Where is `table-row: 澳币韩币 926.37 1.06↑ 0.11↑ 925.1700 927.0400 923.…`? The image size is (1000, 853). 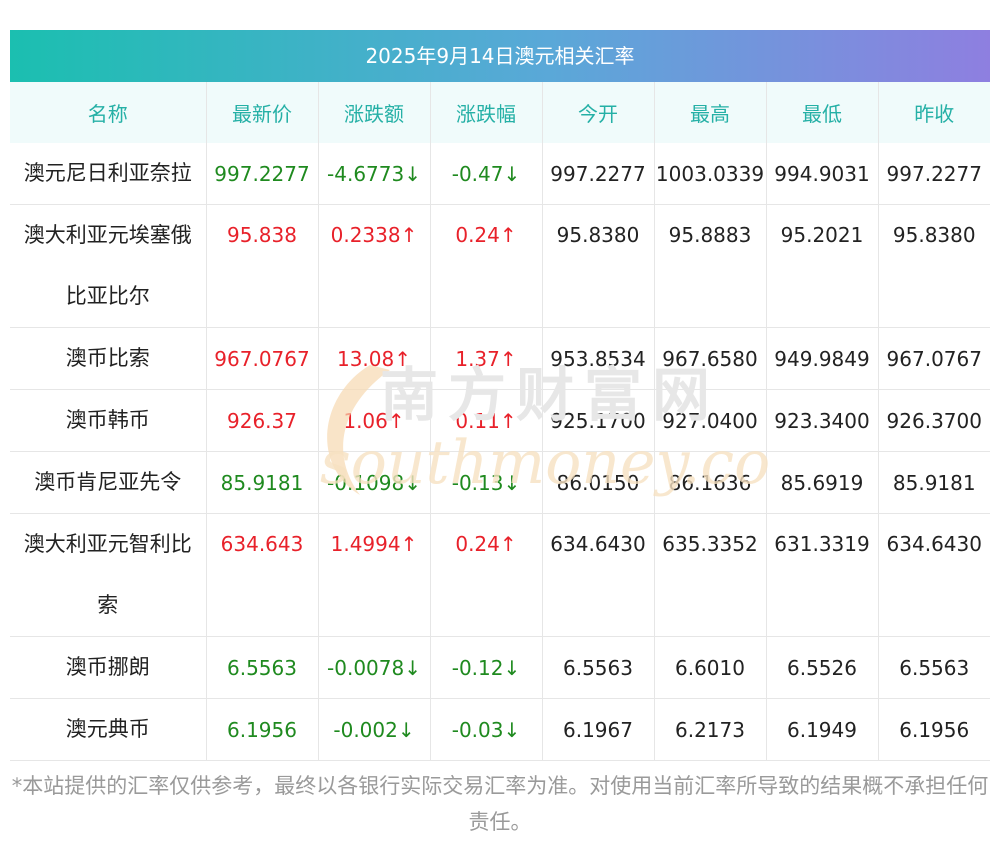
table-row: 澳币韩币 926.37 1.06↑ 0.11↑ 925.1700 927.0400 923.… is located at coordinates (500, 420).